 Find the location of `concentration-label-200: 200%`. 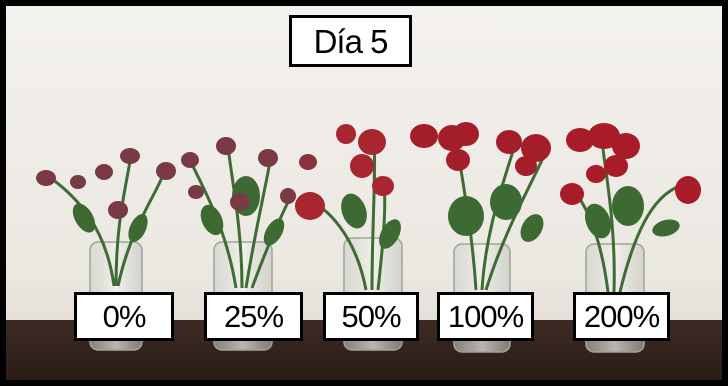

concentration-label-200: 200% is located at coordinates (621, 316).